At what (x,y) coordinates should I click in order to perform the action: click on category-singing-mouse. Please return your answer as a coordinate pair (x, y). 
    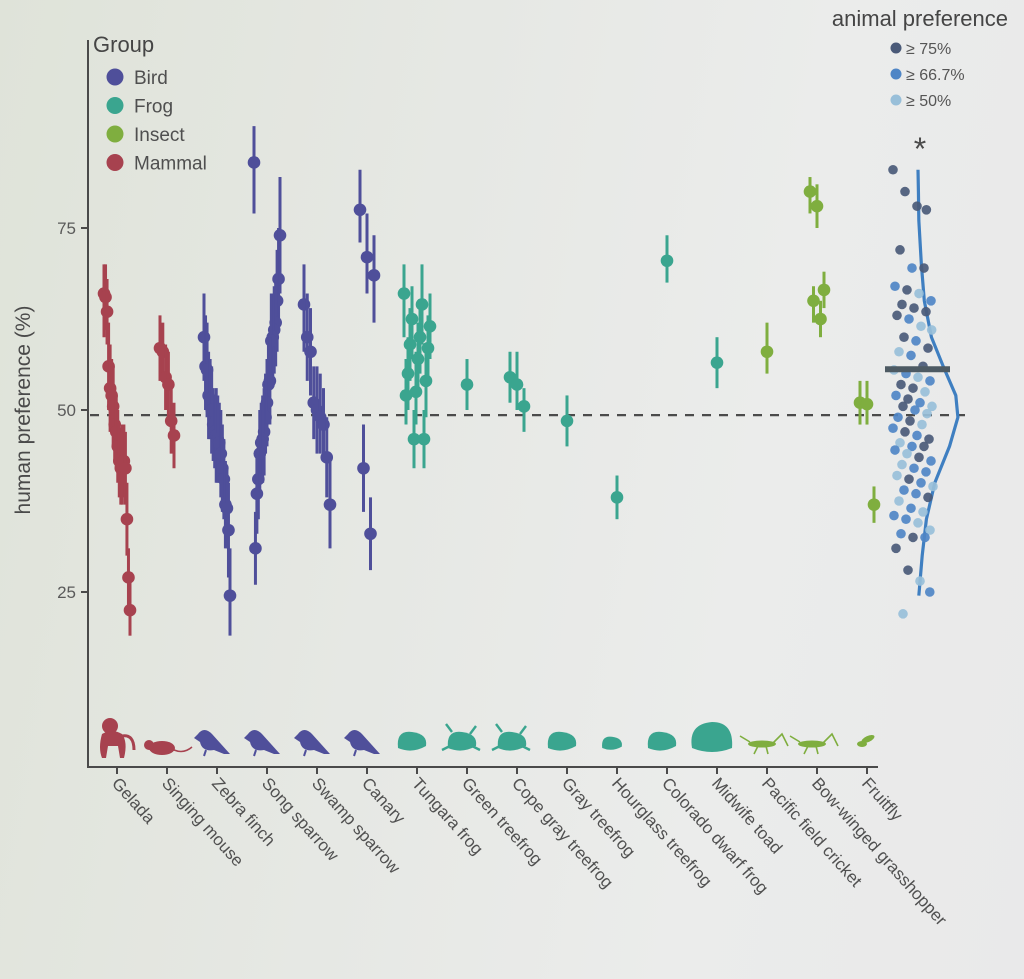
    Looking at the image, I should click on (167, 392).